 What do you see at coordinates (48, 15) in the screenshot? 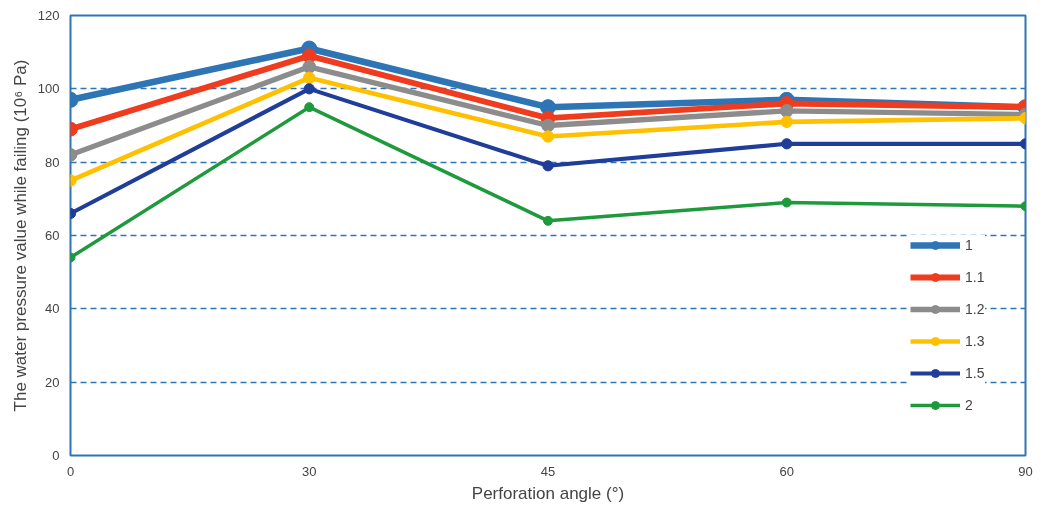
I see `y-tick-label: 120` at bounding box center [48, 15].